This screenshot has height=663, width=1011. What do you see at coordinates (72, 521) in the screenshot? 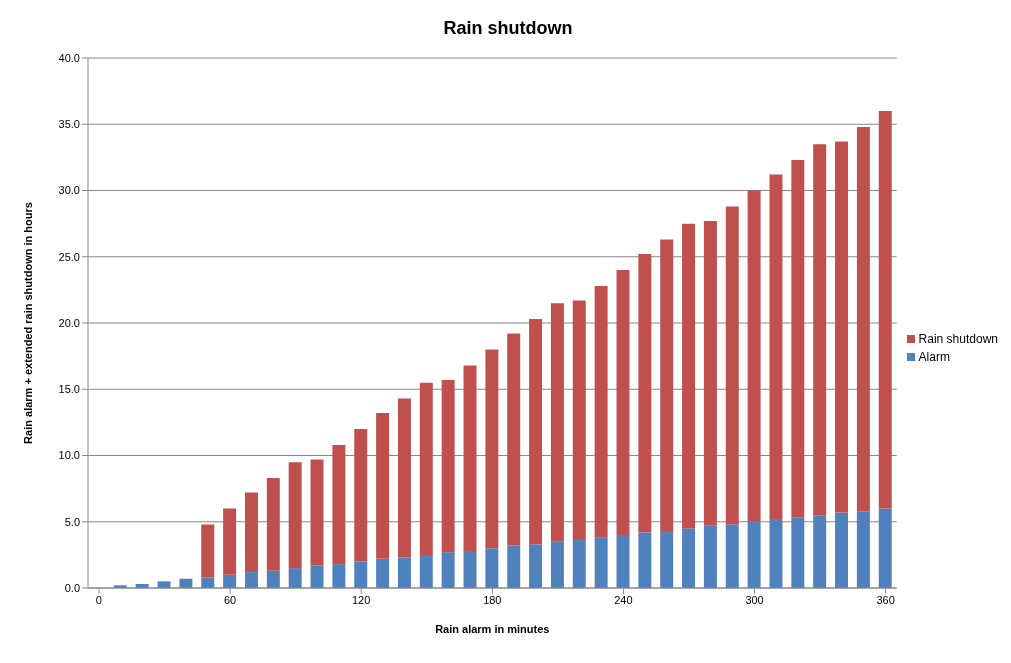
I see `y-tick-label: 5.0` at bounding box center [72, 521].